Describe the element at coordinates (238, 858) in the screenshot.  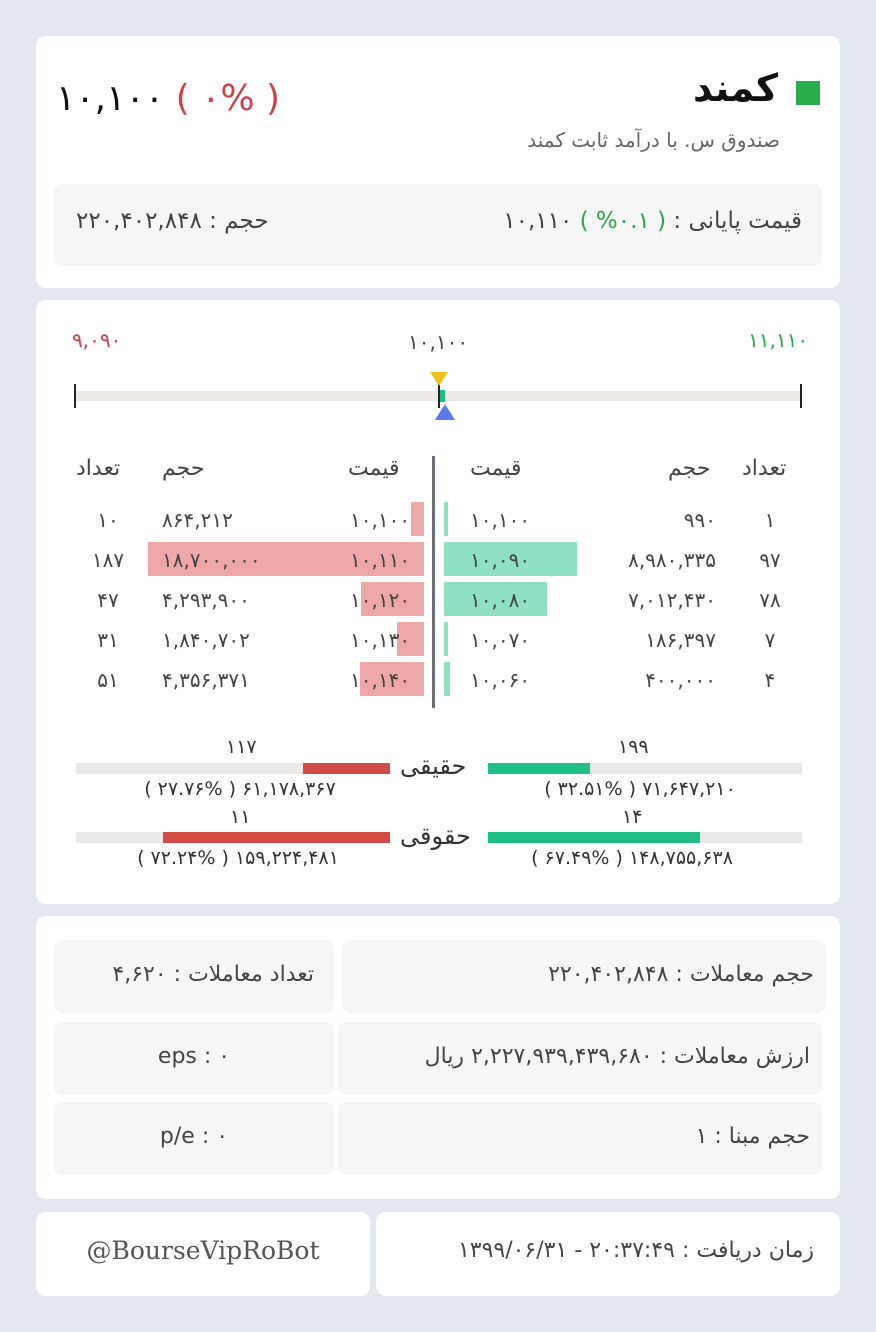
I see `legal-sell-detail: ۱۵۹,۲۲۴,۴۸۱ ( ۷۲.۲۴% )` at that location.